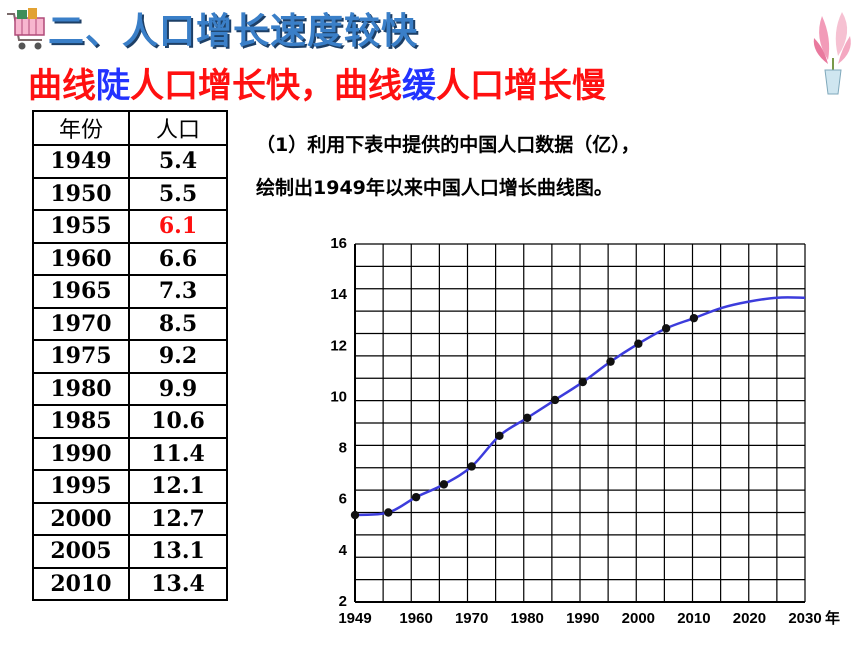 This screenshot has height=645, width=860. Describe the element at coordinates (178, 583) in the screenshot. I see `population-cell: 13.4` at that location.